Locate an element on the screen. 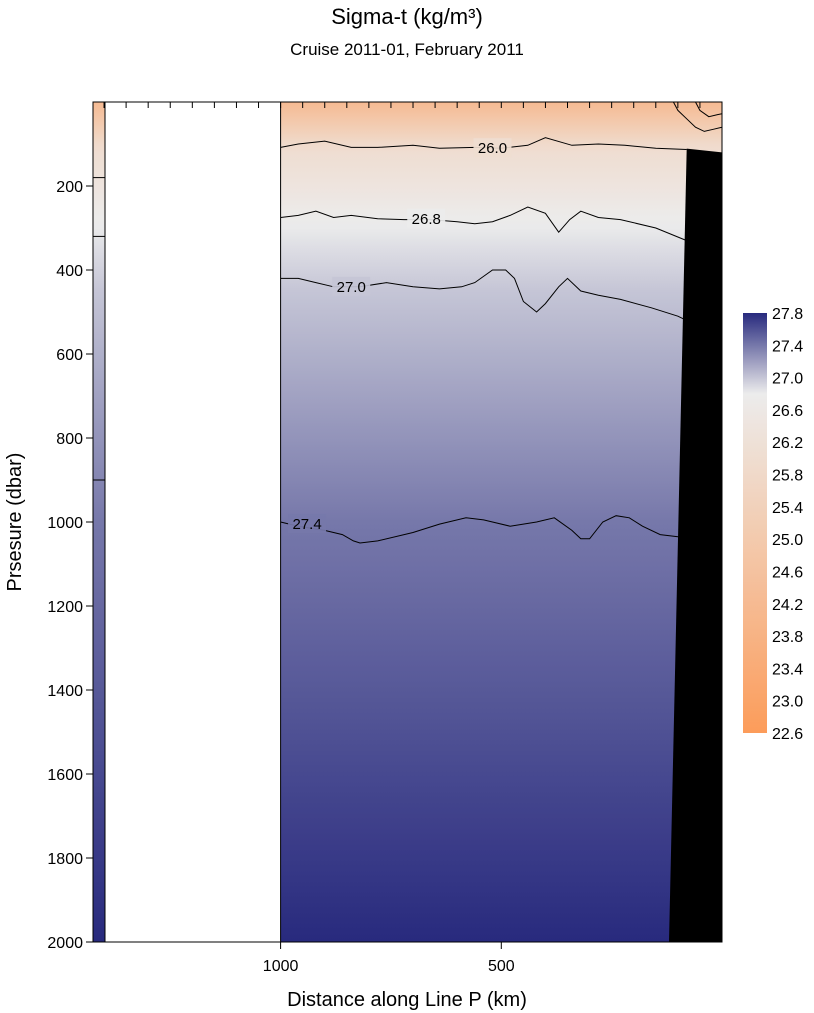 Image resolution: width=814 pixels, height=1013 pixels. y-tick-label: 200 is located at coordinates (69, 187).